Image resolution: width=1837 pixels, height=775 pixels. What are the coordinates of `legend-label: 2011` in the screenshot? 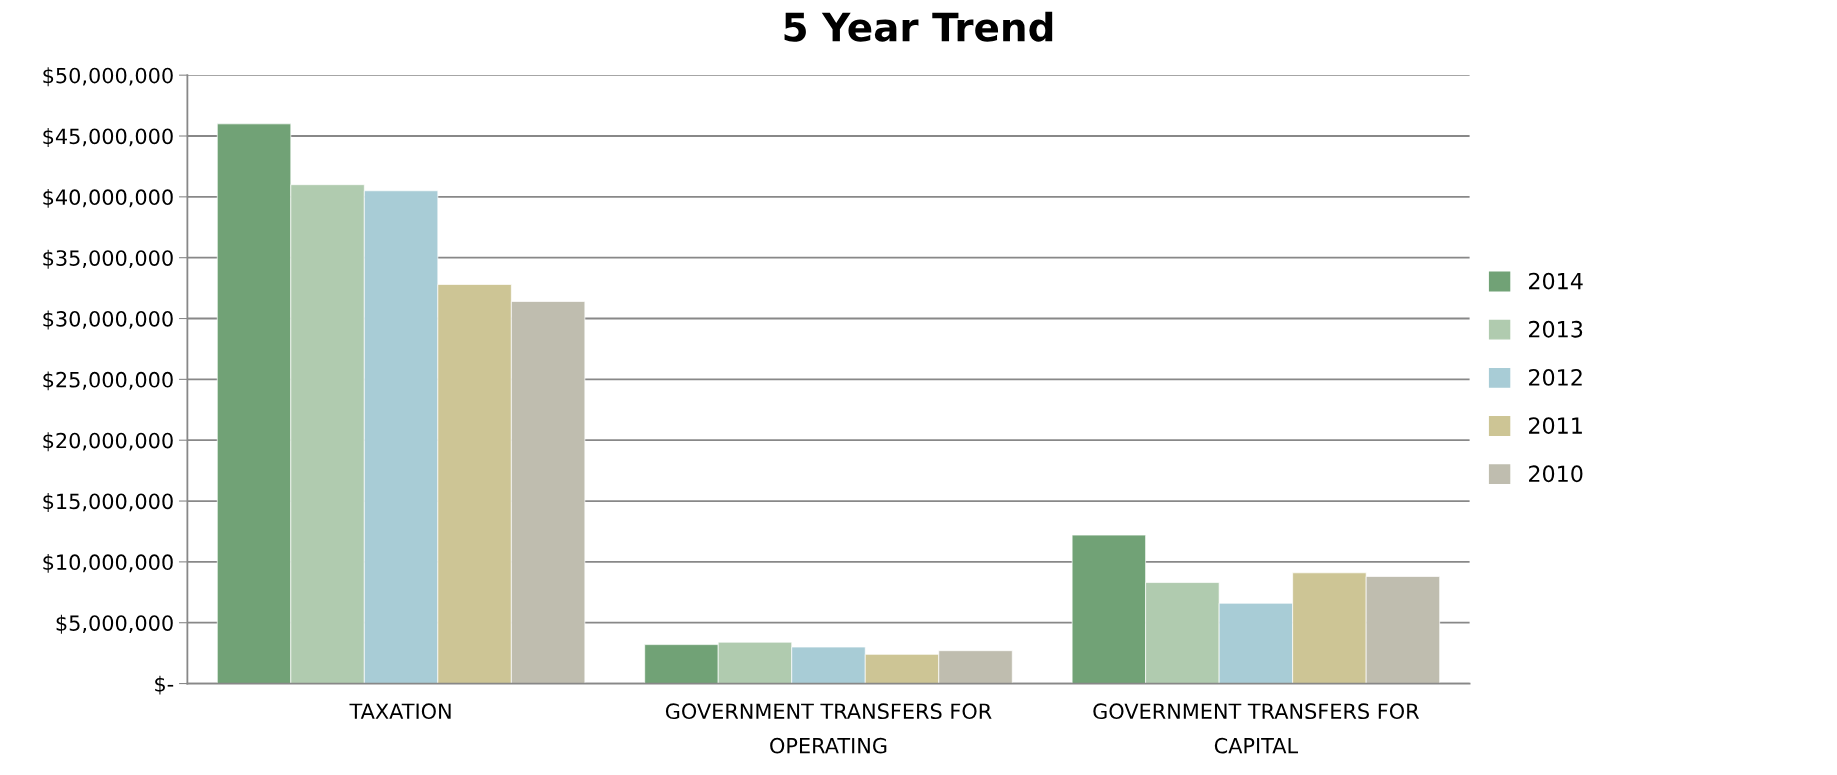 It's located at (1555, 425).